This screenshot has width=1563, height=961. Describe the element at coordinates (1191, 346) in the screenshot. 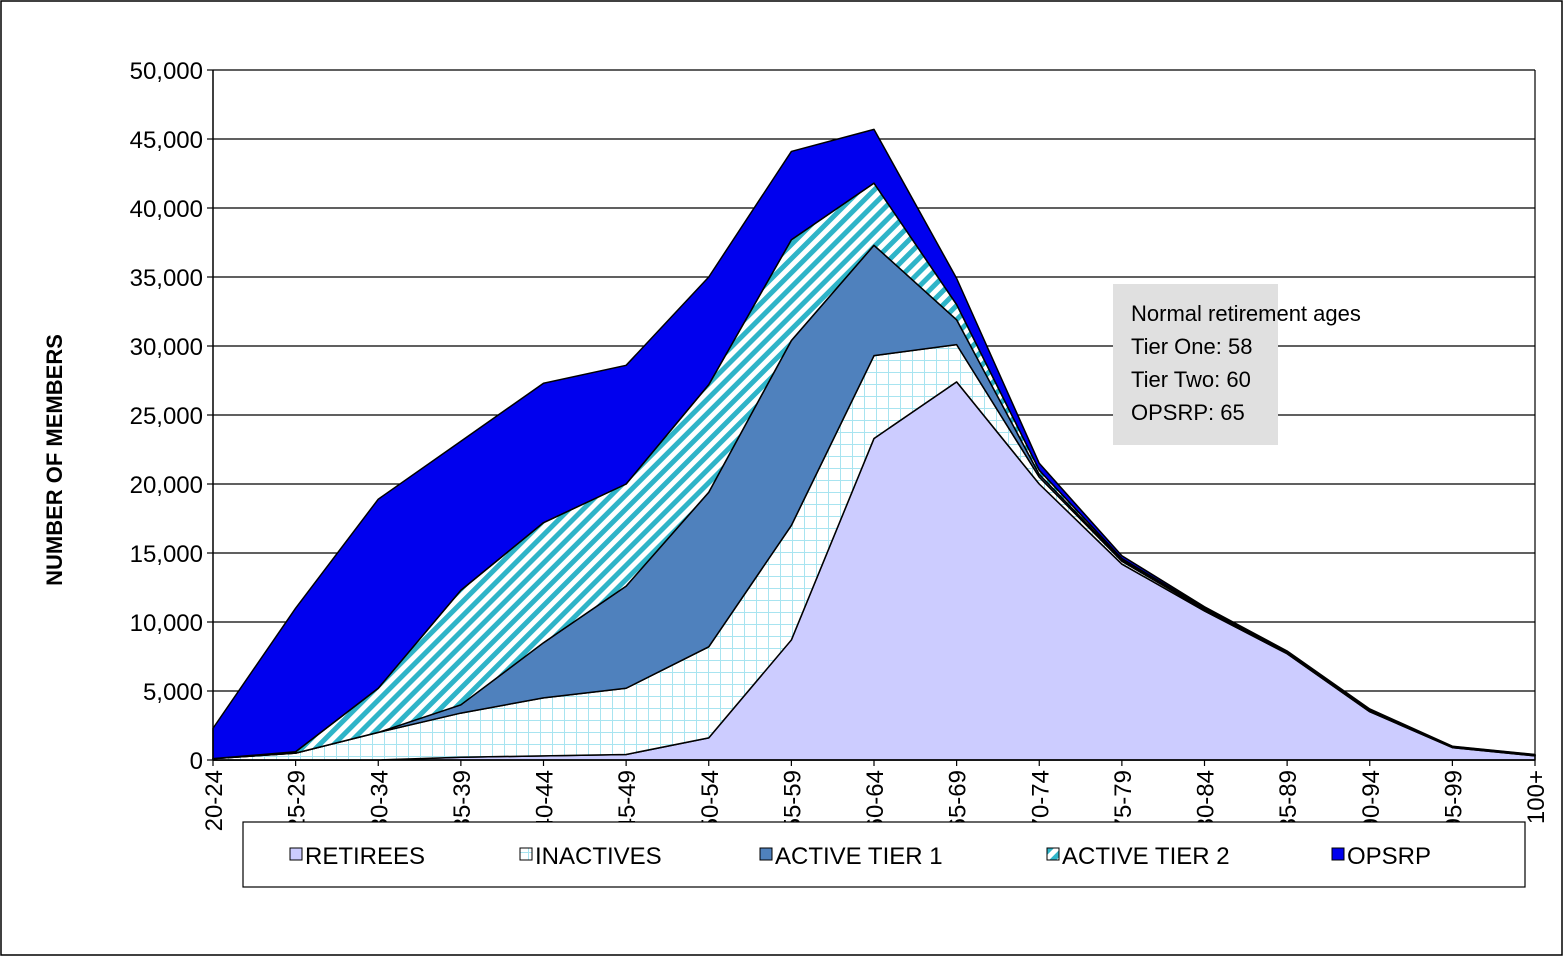

I see `annotation-line: Tier One: 58` at that location.